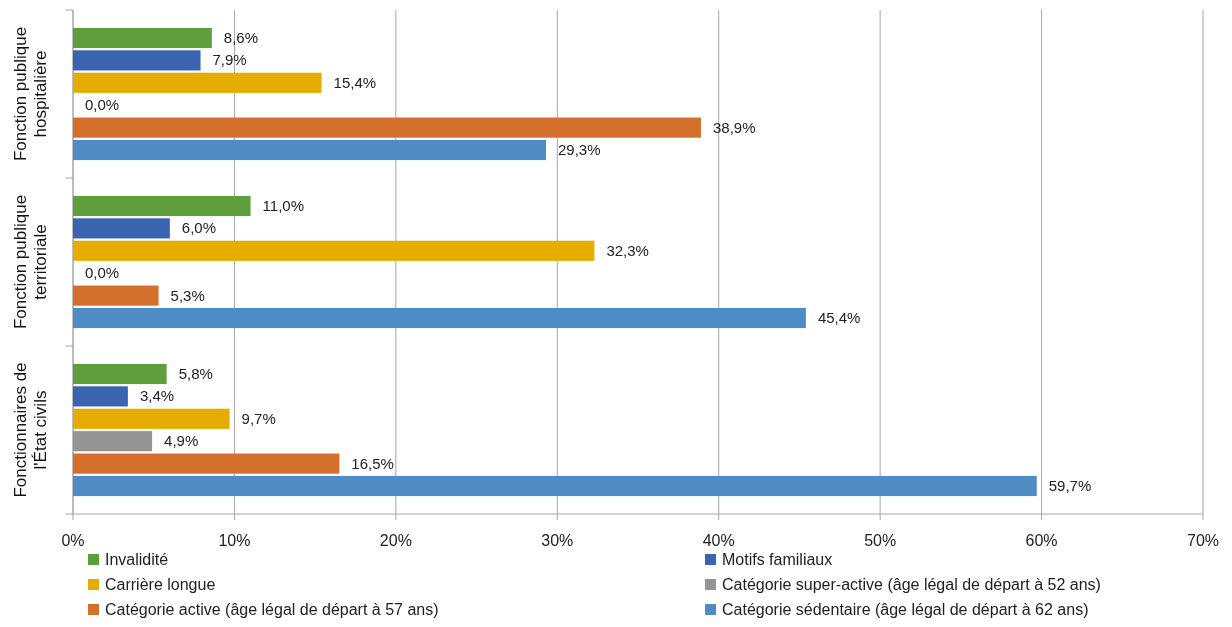  I want to click on data-label: 6,0%, so click(199, 228).